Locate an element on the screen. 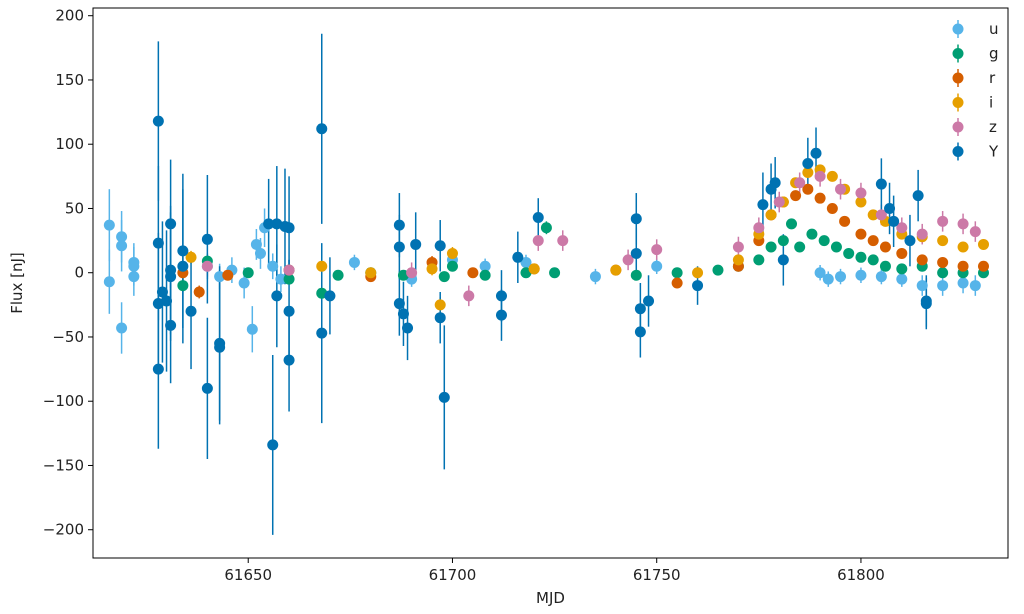 This screenshot has width=1024, height=614. y-tick-label-1: −150 is located at coordinates (63, 465).